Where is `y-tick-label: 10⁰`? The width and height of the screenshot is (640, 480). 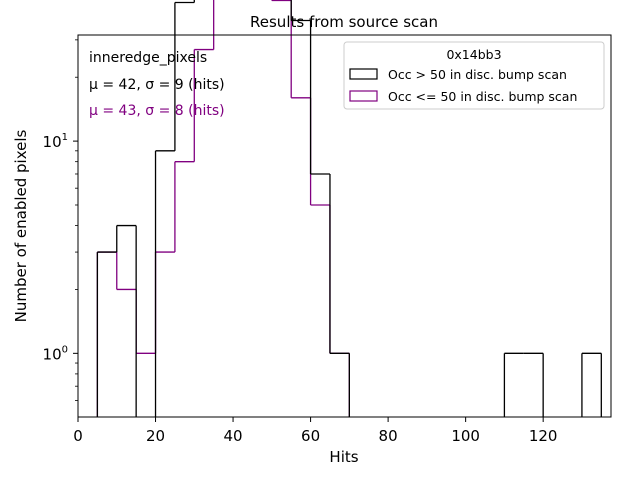 y-tick-label: 10⁰ is located at coordinates (55, 353).